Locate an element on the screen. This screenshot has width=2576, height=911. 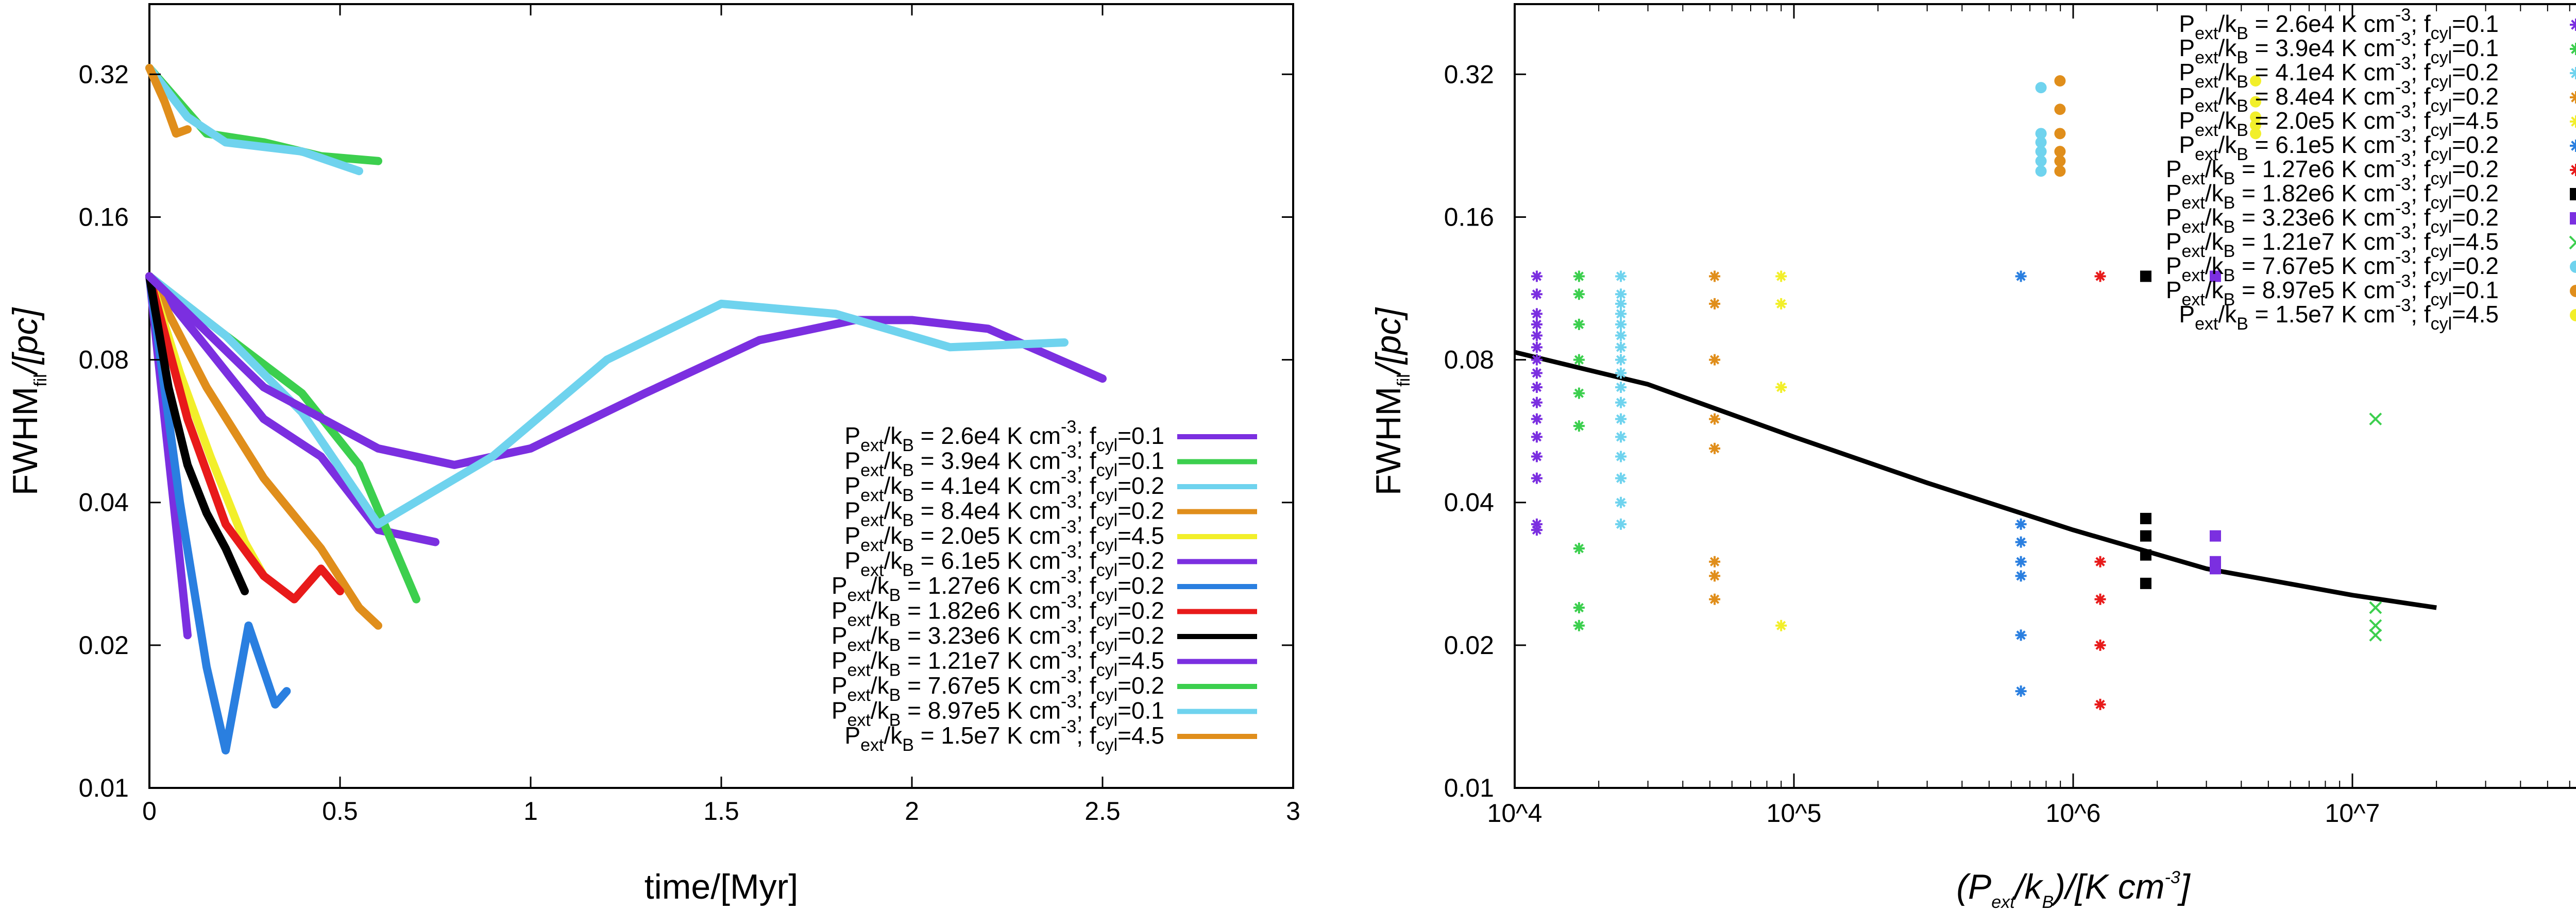
left-legend-label: Pext/kB = 8.97e5 K cm-3; fcyl=0.1 is located at coordinates (998, 711).